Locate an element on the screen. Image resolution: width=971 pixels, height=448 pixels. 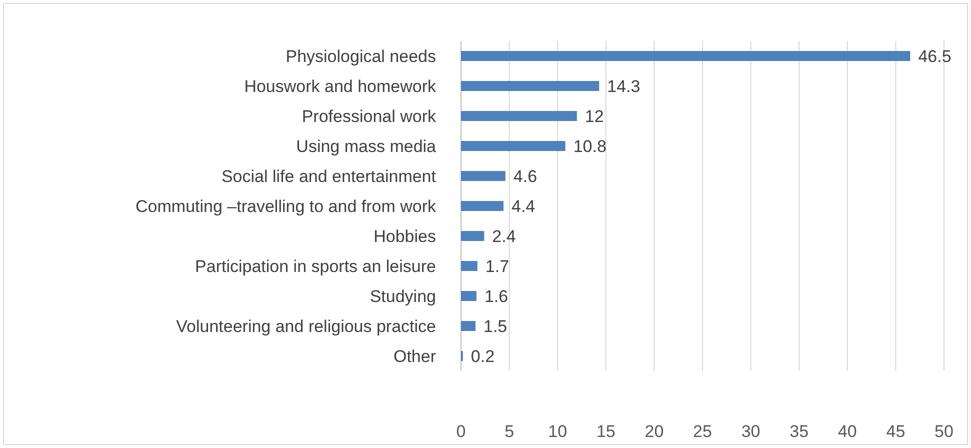
data-label: 14.3 is located at coordinates (623, 86).